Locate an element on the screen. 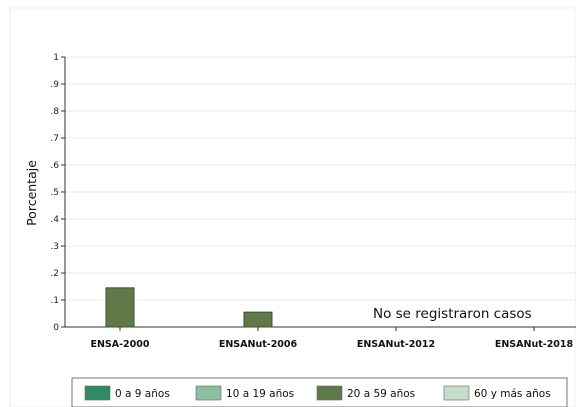 This screenshot has height=407, width=576. x-tick-label: ENSANut-2012 is located at coordinates (396, 344).